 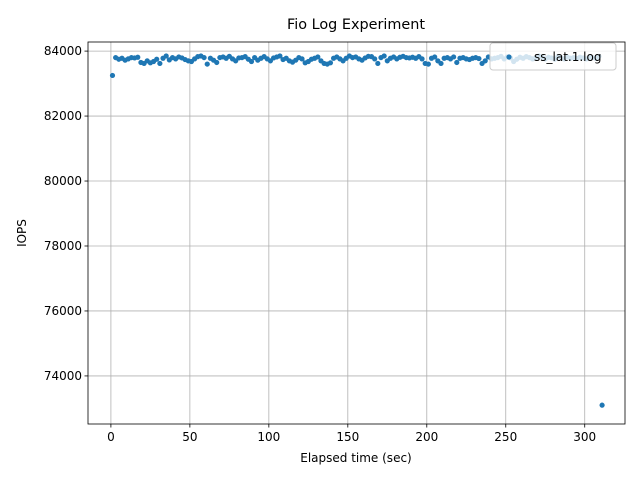 I want to click on y-axis-label: IOPS, so click(x=22, y=233).